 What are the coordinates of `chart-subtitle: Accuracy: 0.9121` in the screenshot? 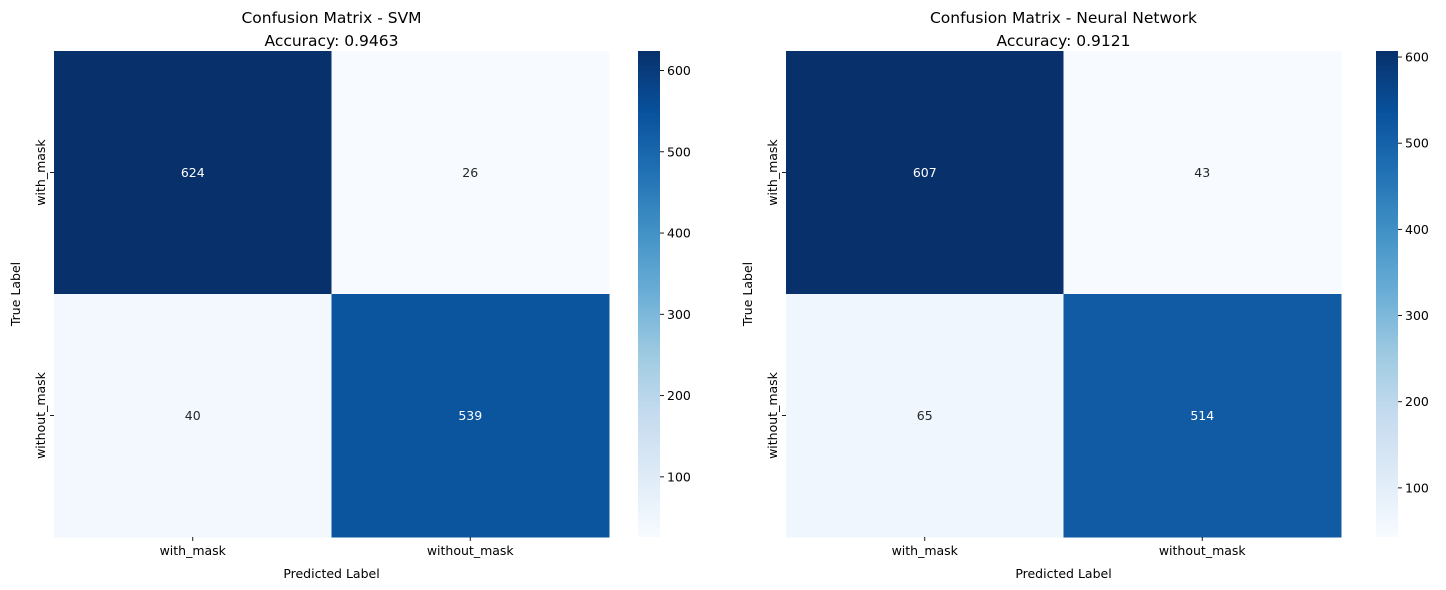 It's located at (1063, 41).